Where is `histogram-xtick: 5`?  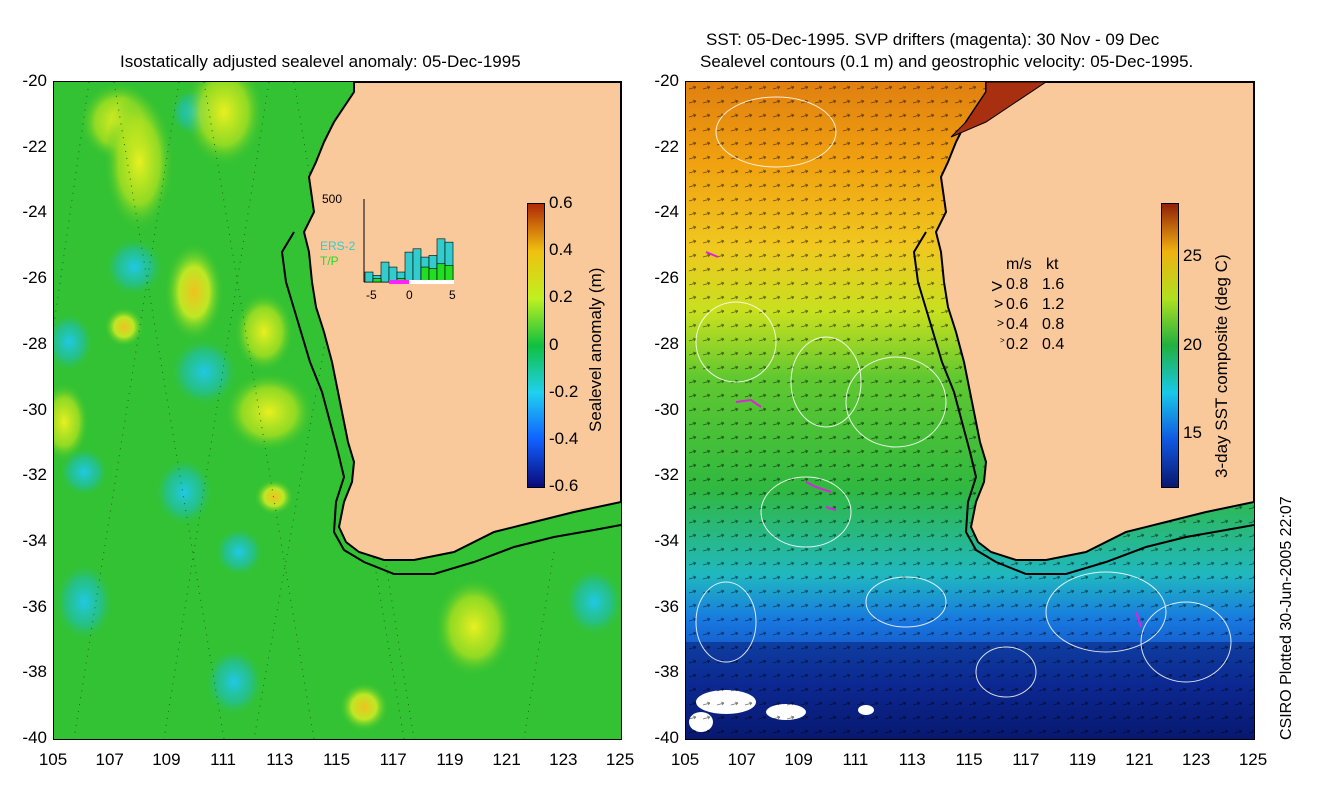
histogram-xtick: 5 is located at coordinates (452, 295).